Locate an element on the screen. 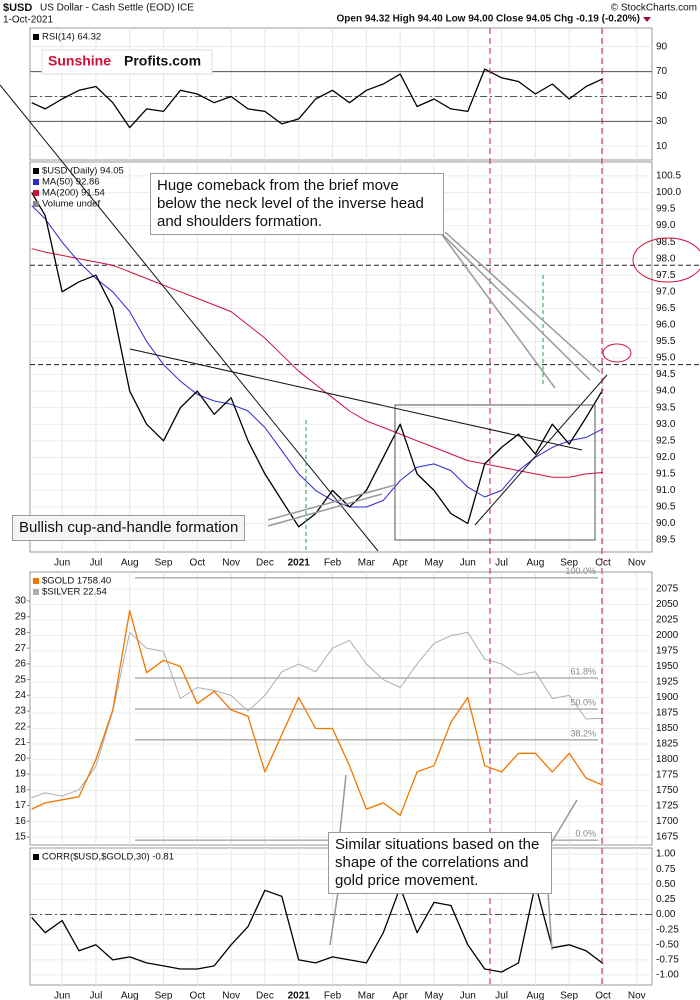 Image resolution: width=700 pixels, height=1000 pixels. cup-box is located at coordinates (495, 472).